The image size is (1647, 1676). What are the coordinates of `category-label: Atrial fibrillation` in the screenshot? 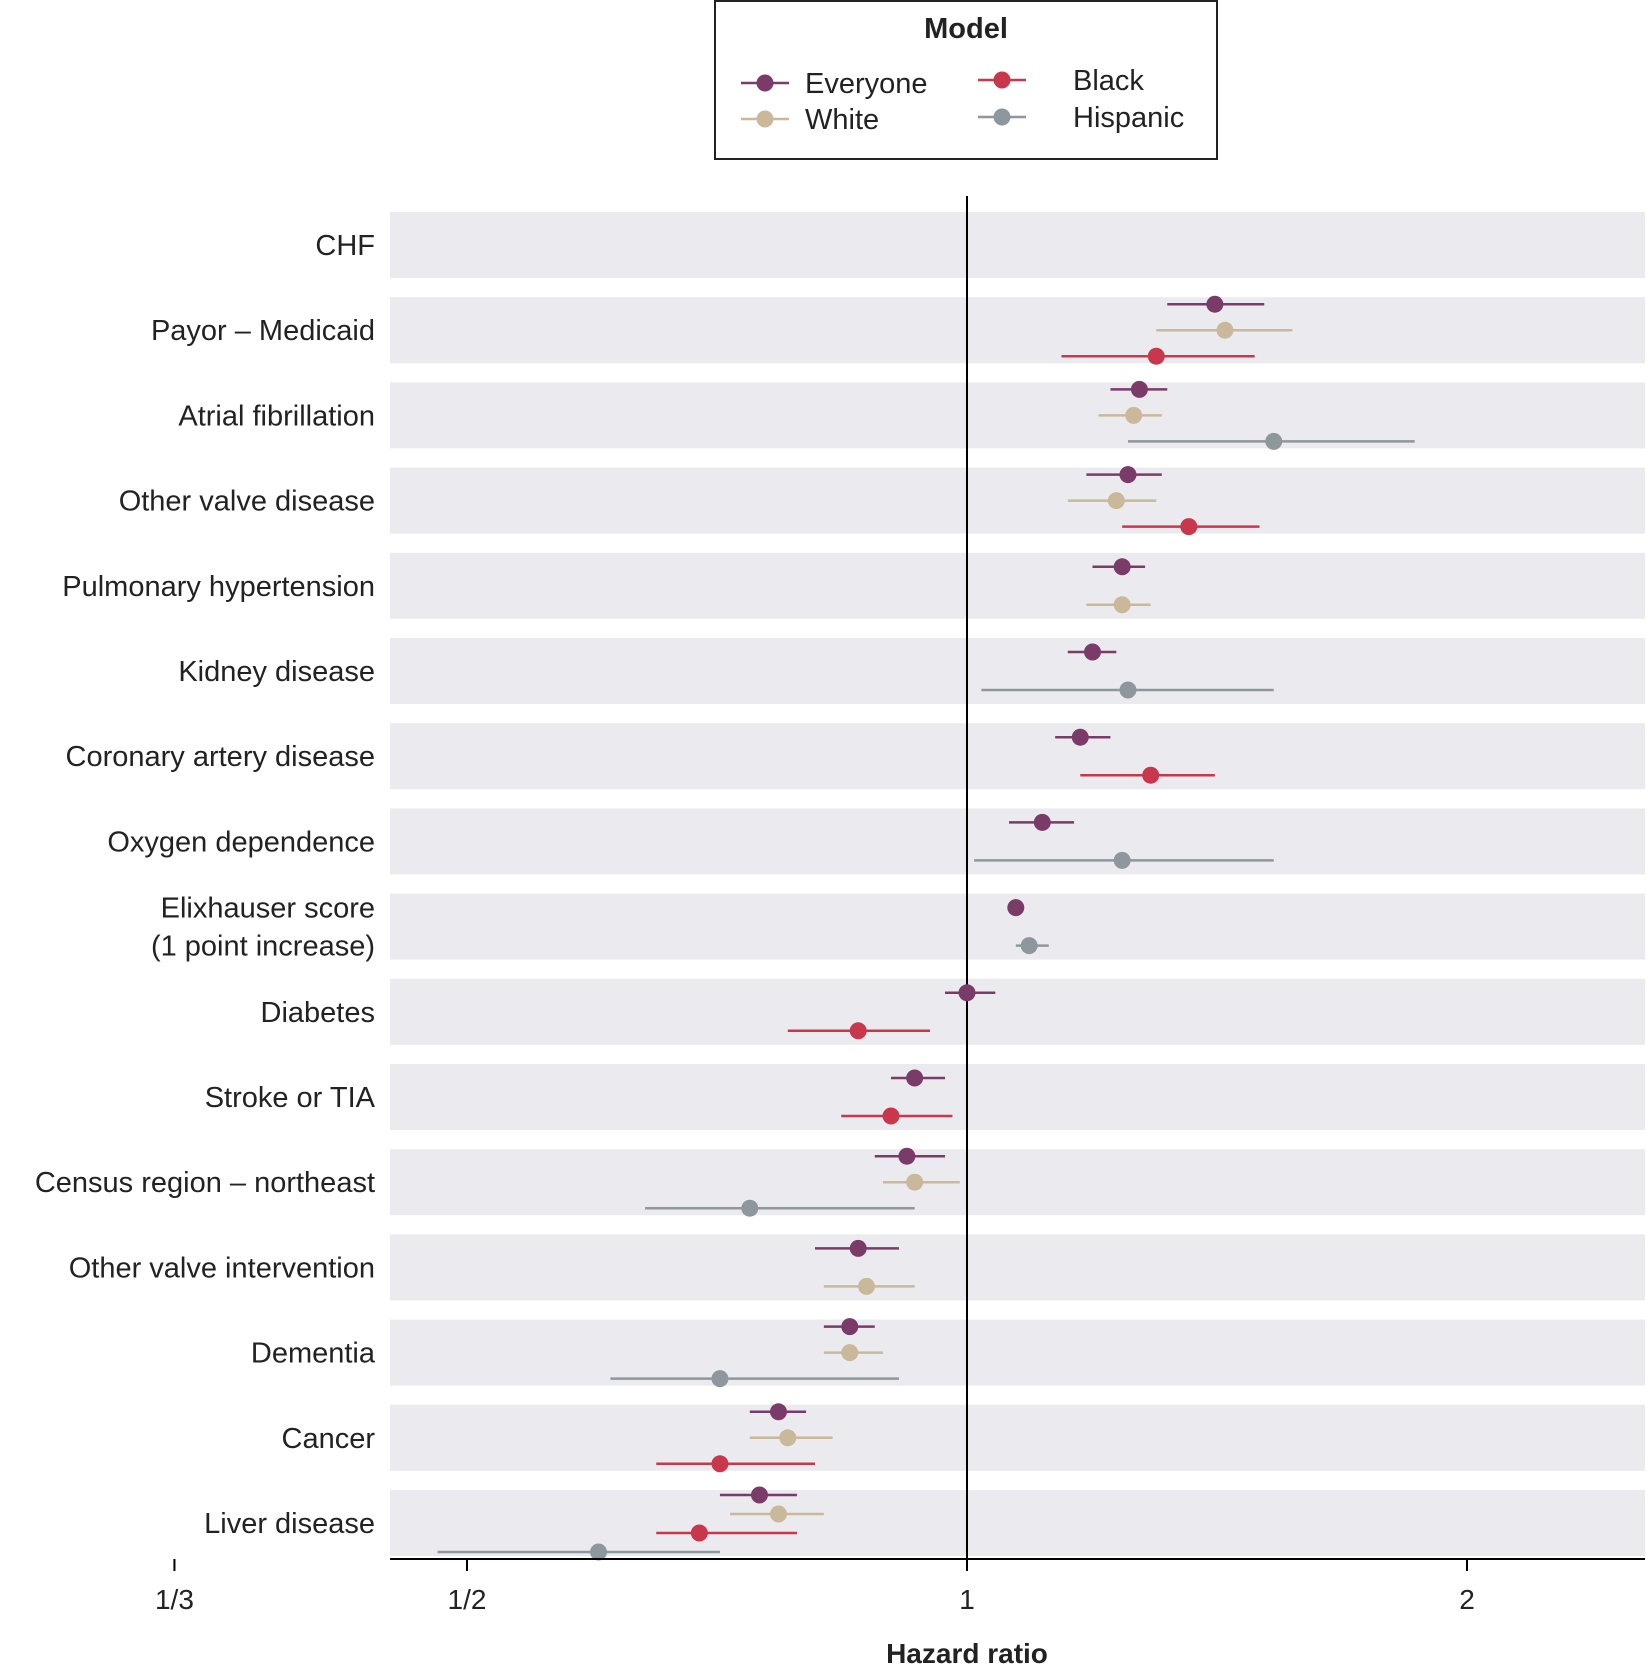 It's located at (276, 416).